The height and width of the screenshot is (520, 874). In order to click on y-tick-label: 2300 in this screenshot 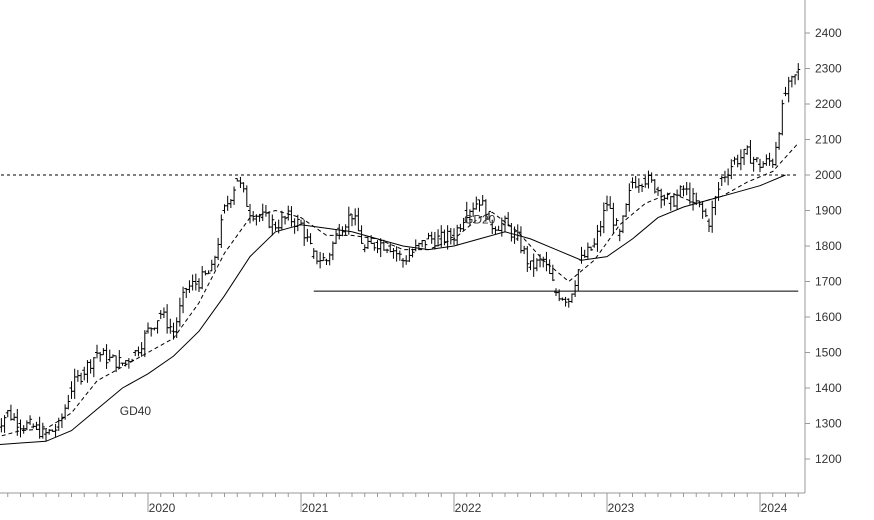, I will do `click(828, 69)`.